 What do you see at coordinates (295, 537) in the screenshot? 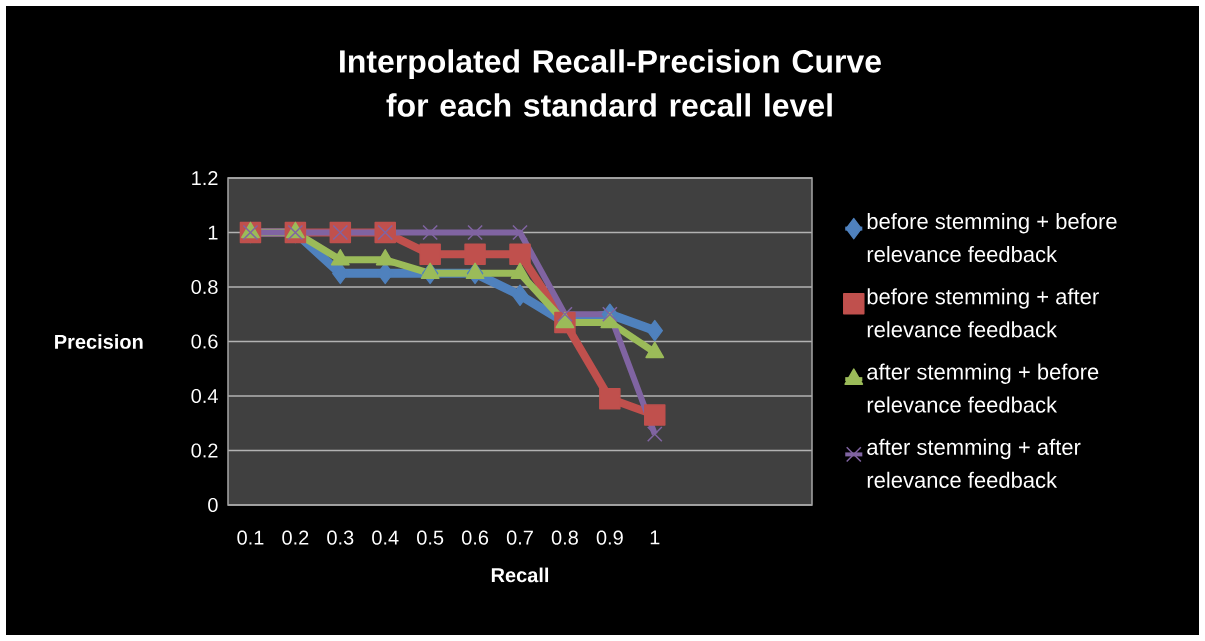
I see `x-tick-label: 0.2` at bounding box center [295, 537].